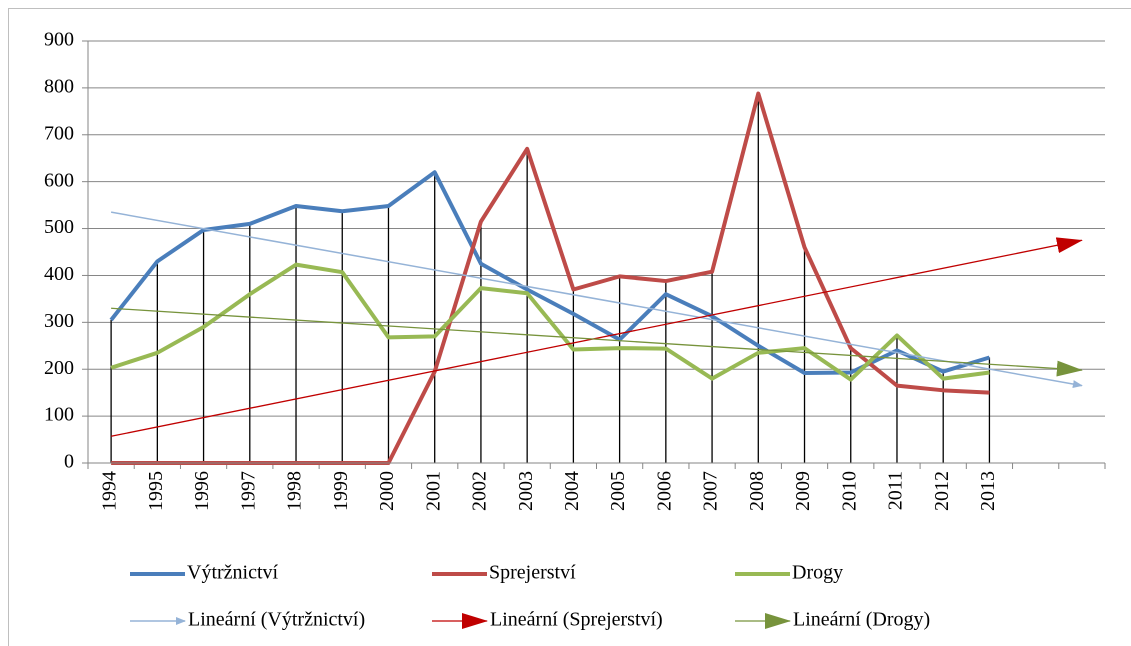  I want to click on y-tick-label: 400, so click(59, 274).